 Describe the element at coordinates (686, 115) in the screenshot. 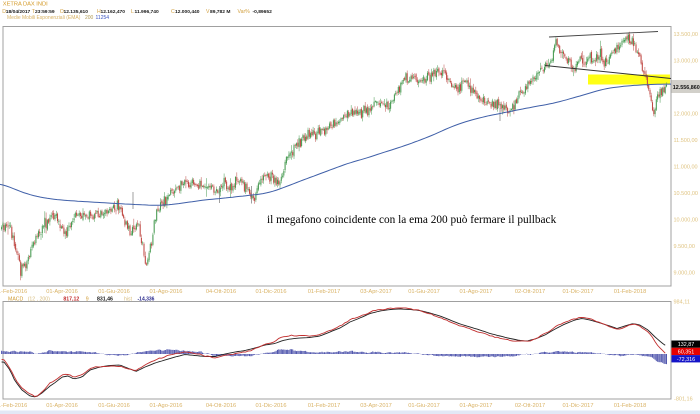

I see `svg-text: 12.000,00` at that location.